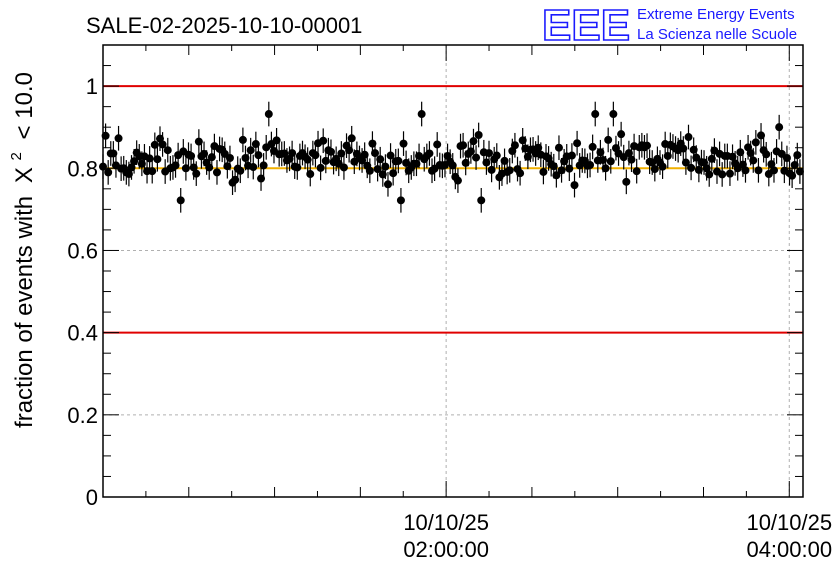  I want to click on y-tick-label: 0, so click(92, 497).